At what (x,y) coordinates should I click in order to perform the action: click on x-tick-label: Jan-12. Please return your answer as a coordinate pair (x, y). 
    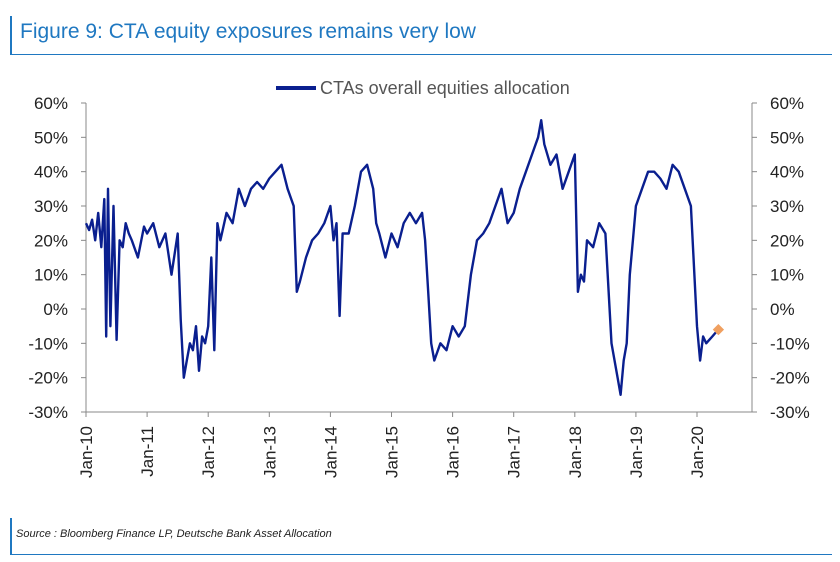
    Looking at the image, I should click on (208, 452).